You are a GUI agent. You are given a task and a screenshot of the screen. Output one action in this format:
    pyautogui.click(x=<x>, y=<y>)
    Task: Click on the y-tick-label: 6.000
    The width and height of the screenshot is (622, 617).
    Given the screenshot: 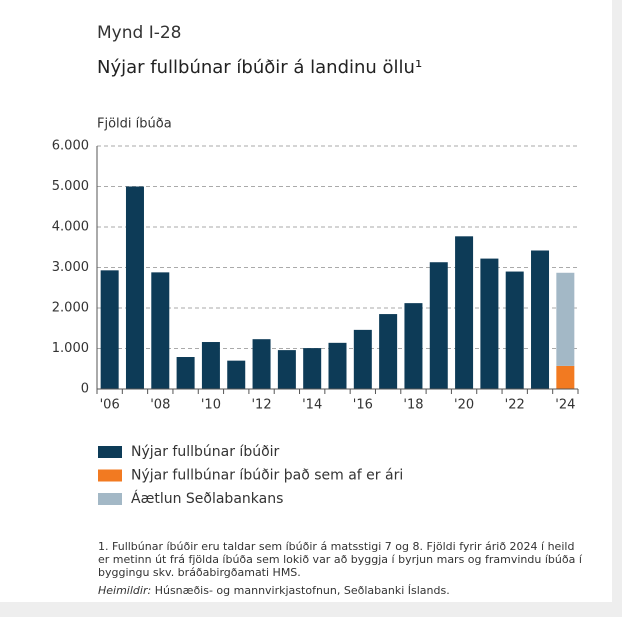 What is the action you would take?
    pyautogui.click(x=70, y=146)
    